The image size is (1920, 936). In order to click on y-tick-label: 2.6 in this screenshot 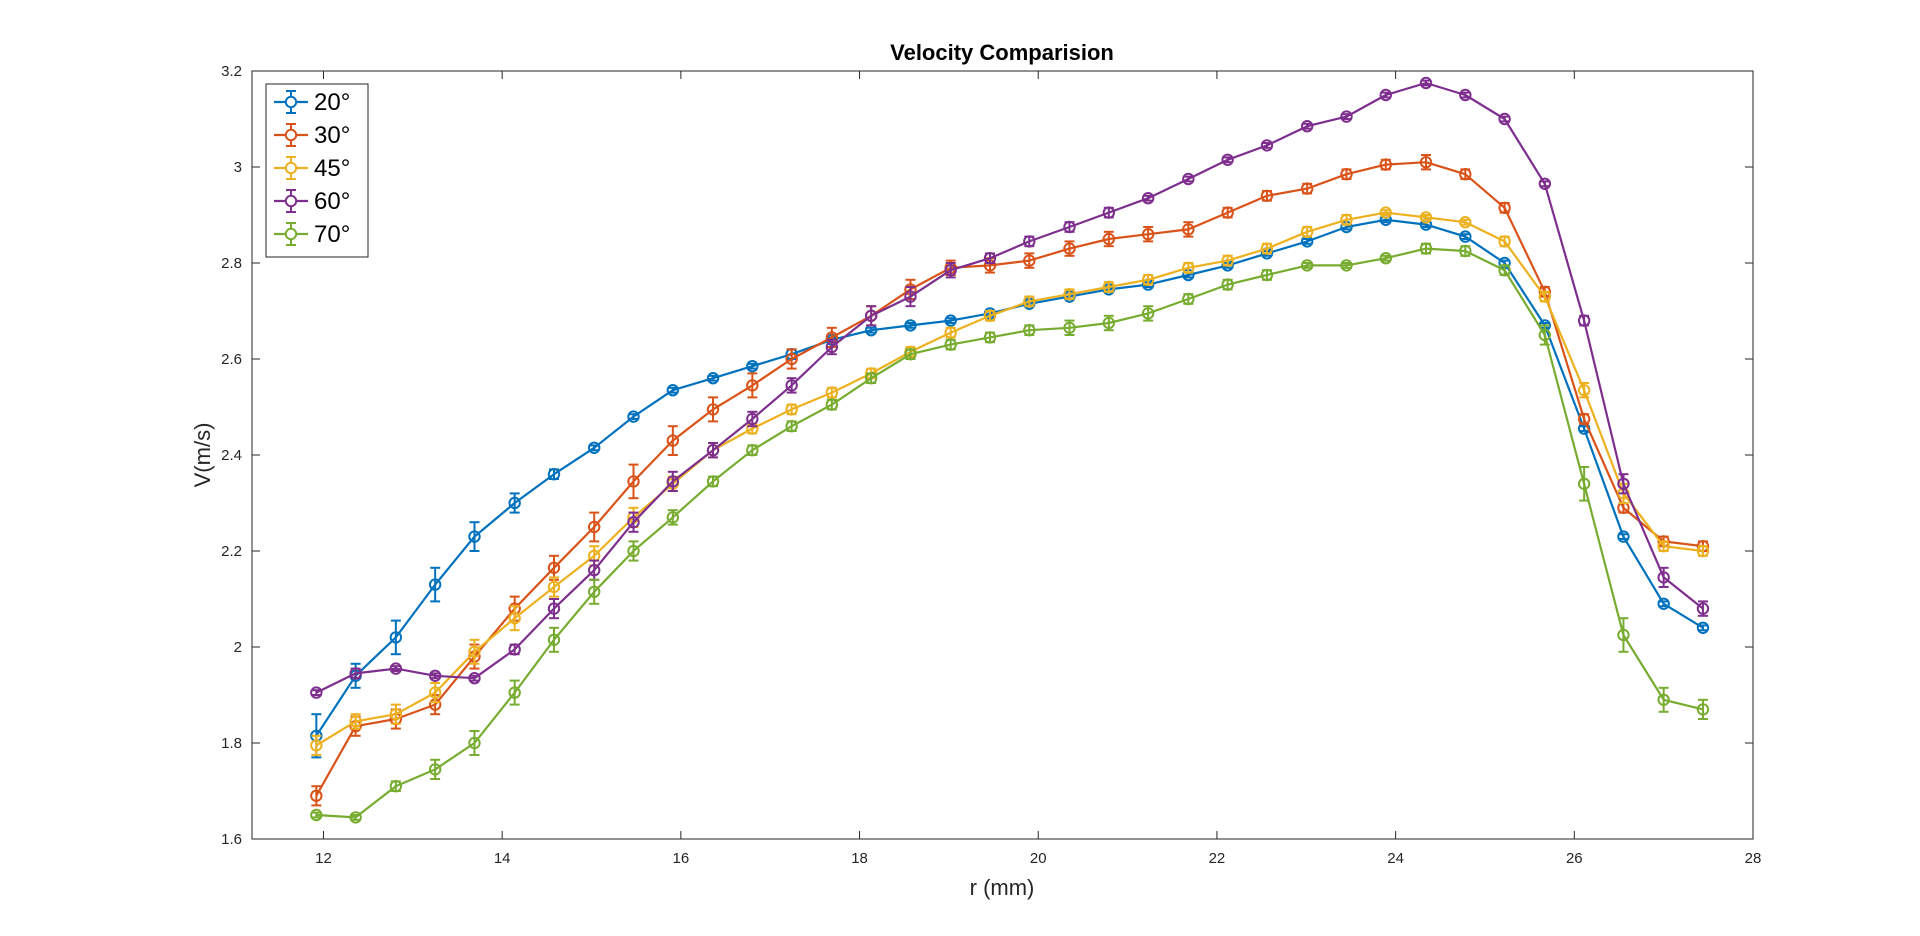, I will do `click(231, 359)`.